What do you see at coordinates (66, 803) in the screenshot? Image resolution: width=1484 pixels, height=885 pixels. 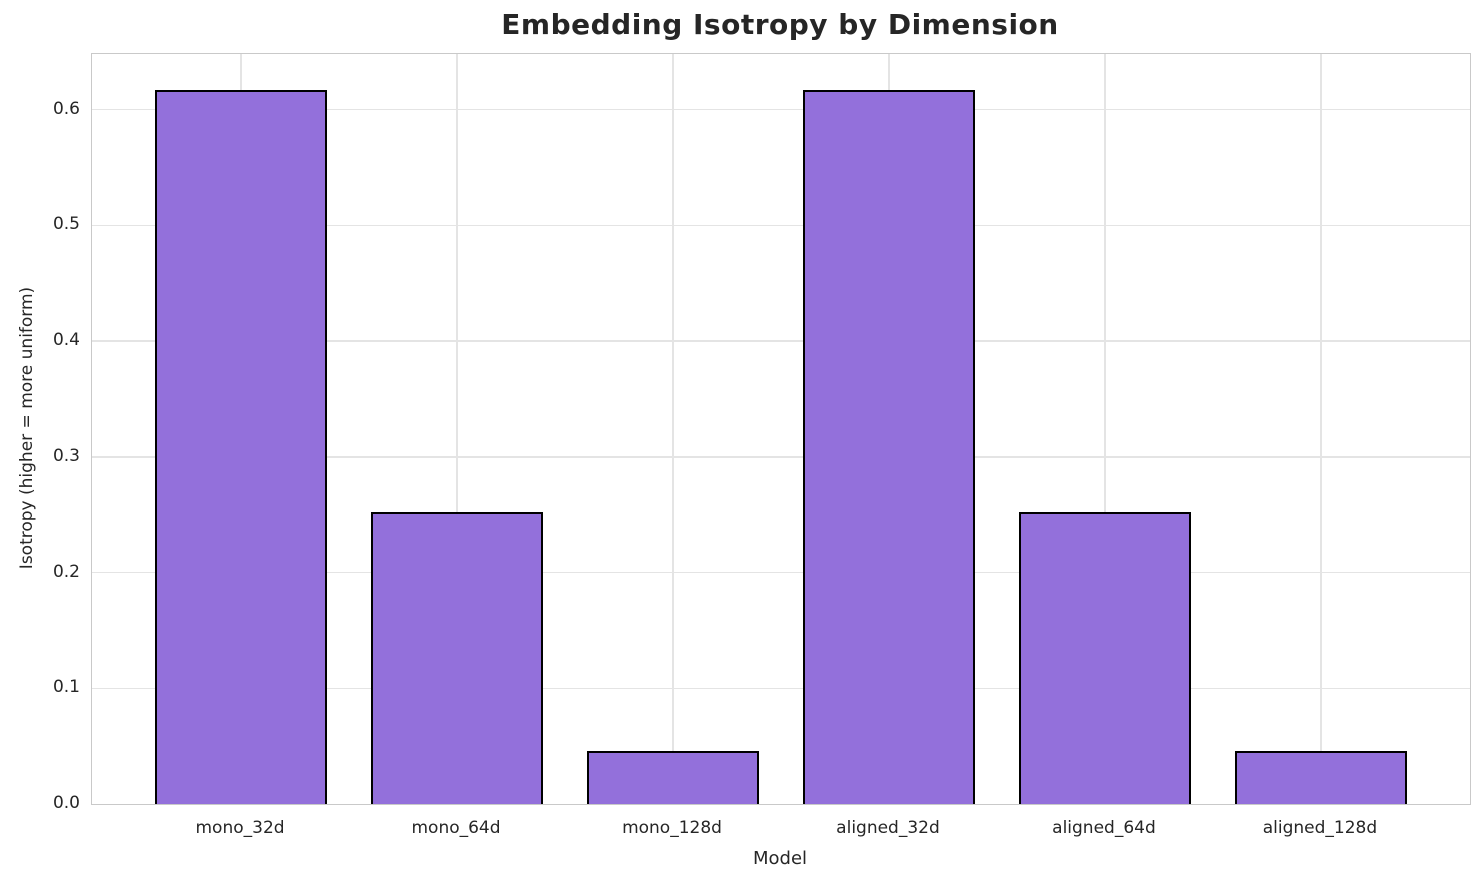 I see `y-tick-label: 0.0` at bounding box center [66, 803].